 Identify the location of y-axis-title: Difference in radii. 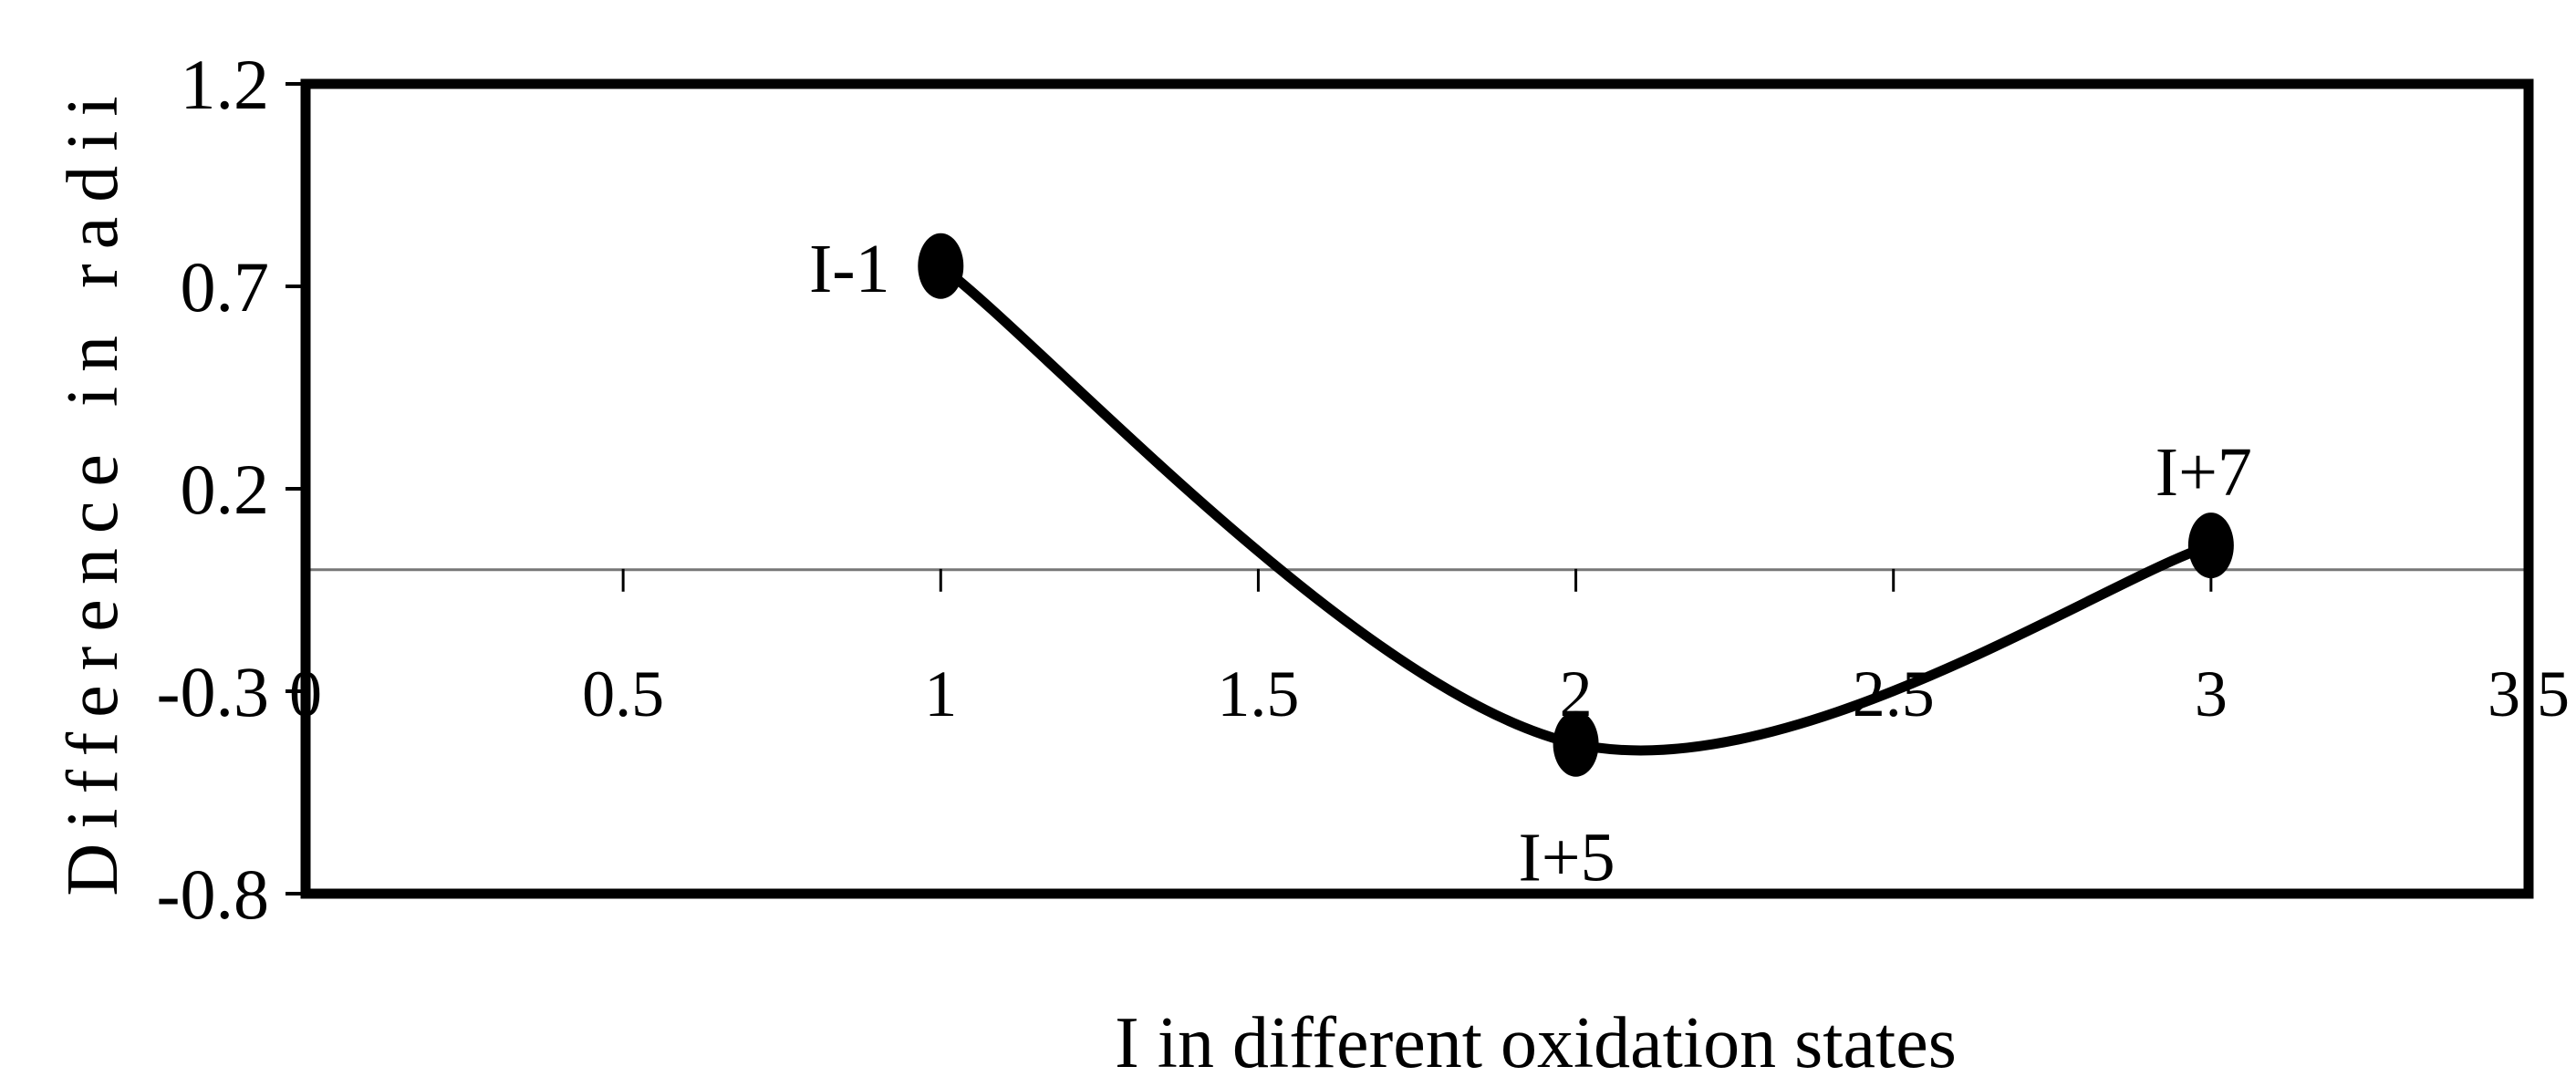
(93, 488).